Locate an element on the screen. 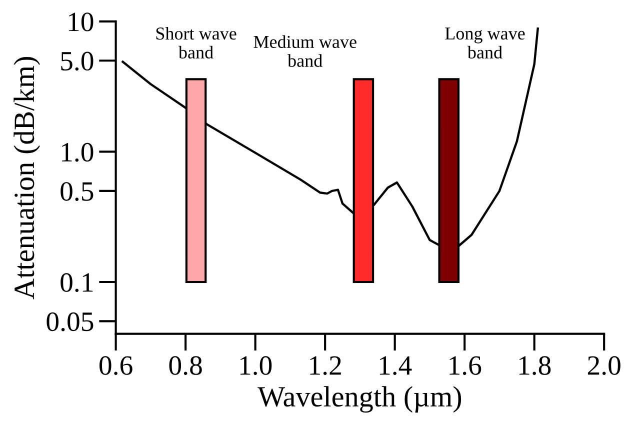 The height and width of the screenshot is (428, 626). x-tick-label: 0.6 is located at coordinates (116, 366).